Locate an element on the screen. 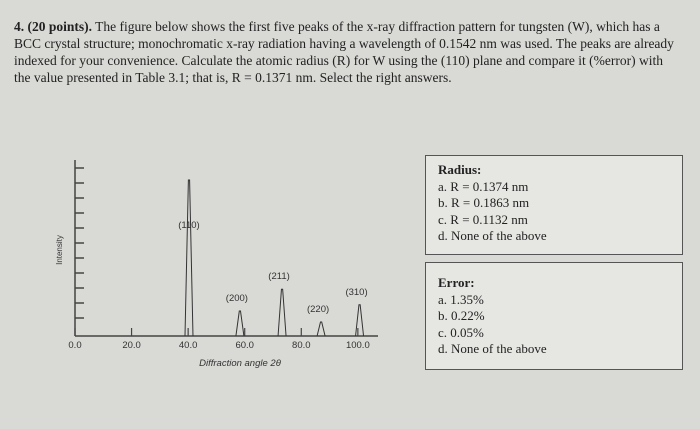 This screenshot has height=429, width=700. peak-label: (220) is located at coordinates (318, 309).